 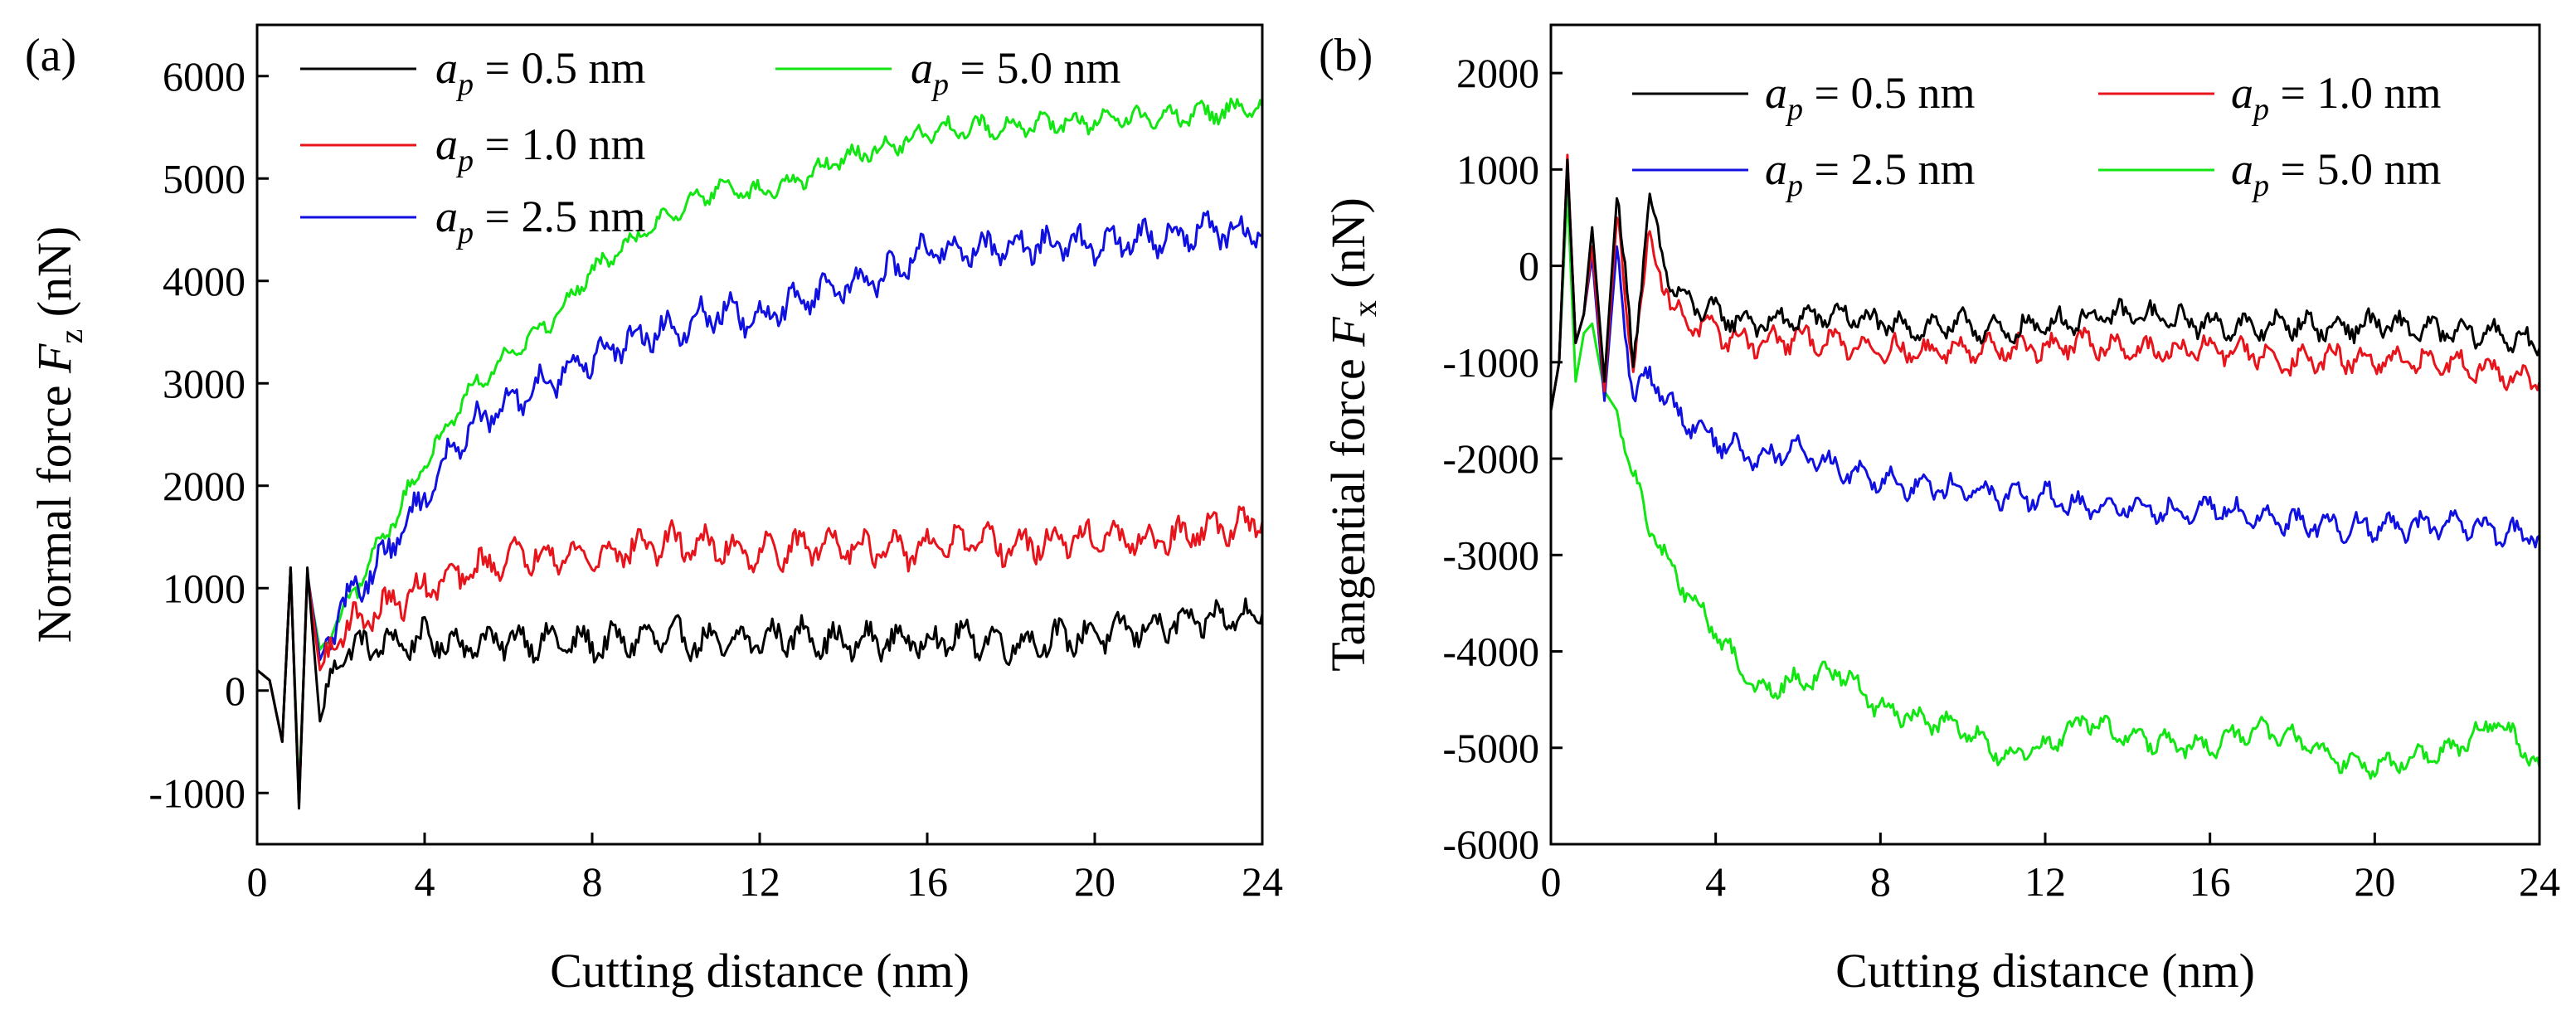 I want to click on panel-b-y-ticks: -6000 -5000 -4000 -3000 -2000 -1000 0 1000 2000, so click(x=1503, y=458).